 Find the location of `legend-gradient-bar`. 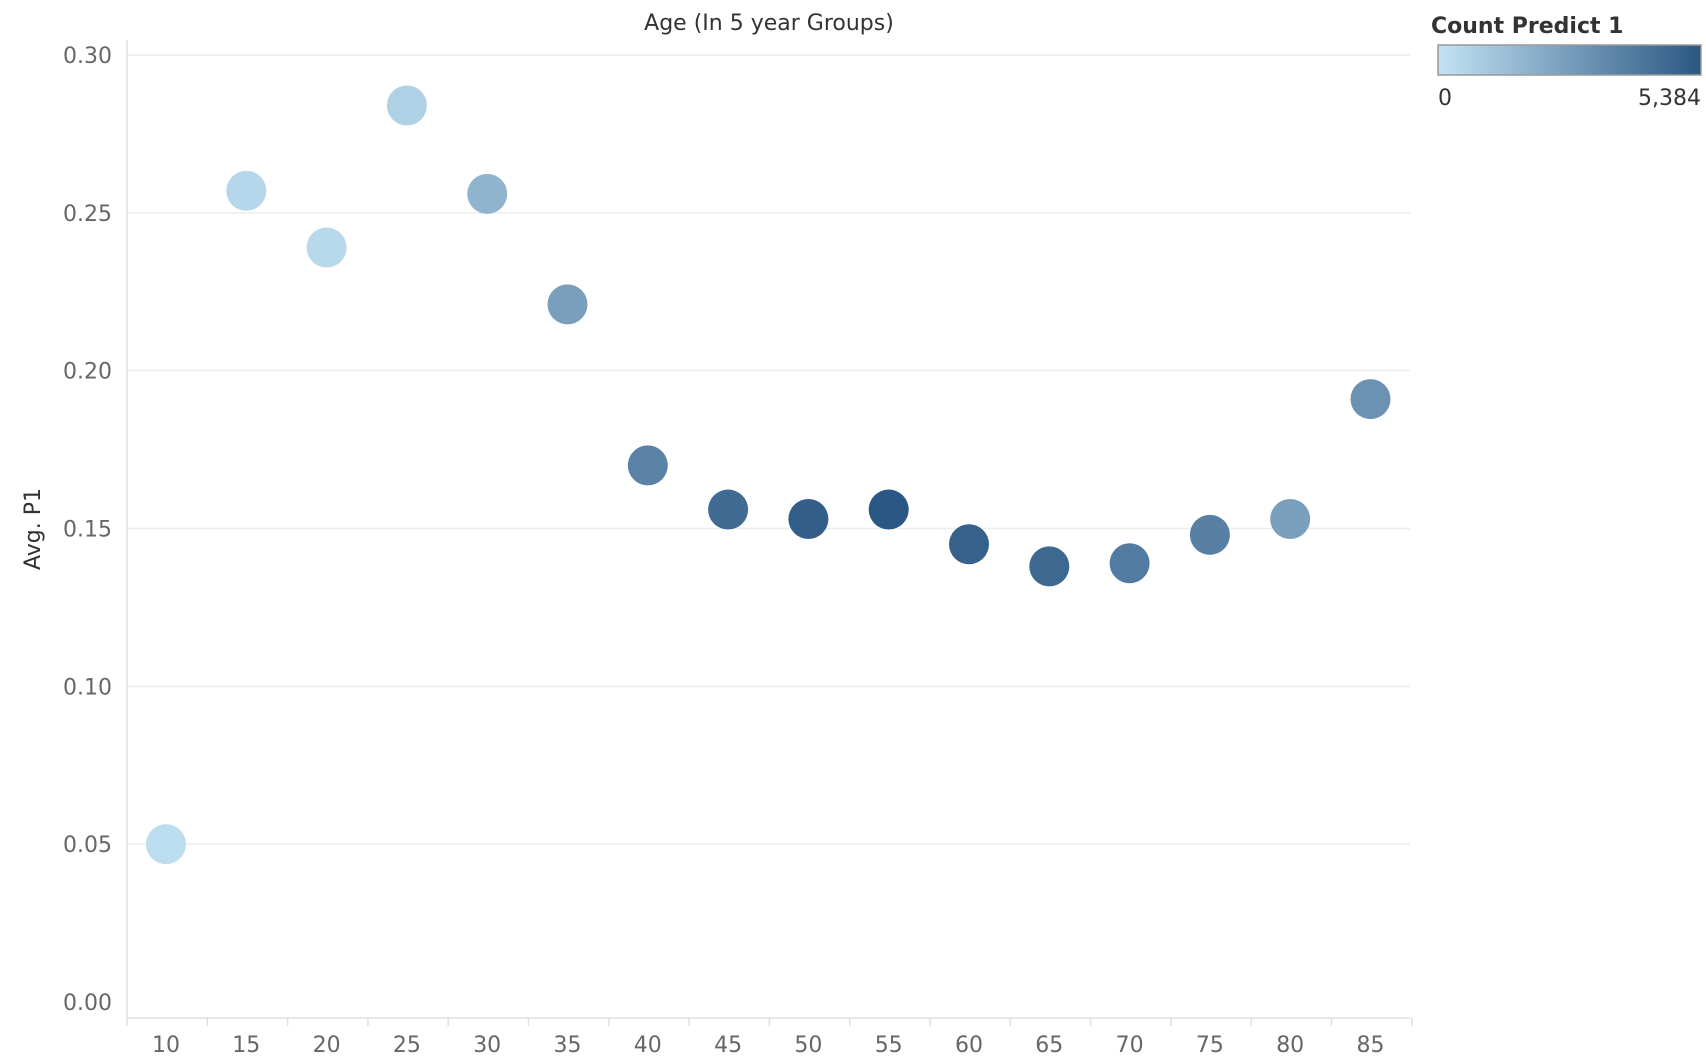

legend-gradient-bar is located at coordinates (1569, 60).